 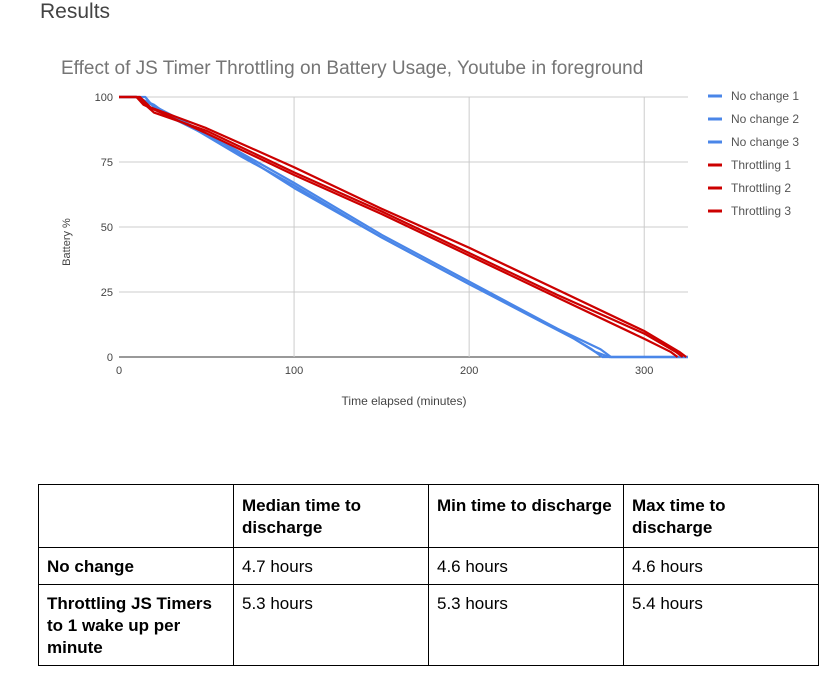 What do you see at coordinates (644, 371) in the screenshot?
I see `x-tick-label: 300` at bounding box center [644, 371].